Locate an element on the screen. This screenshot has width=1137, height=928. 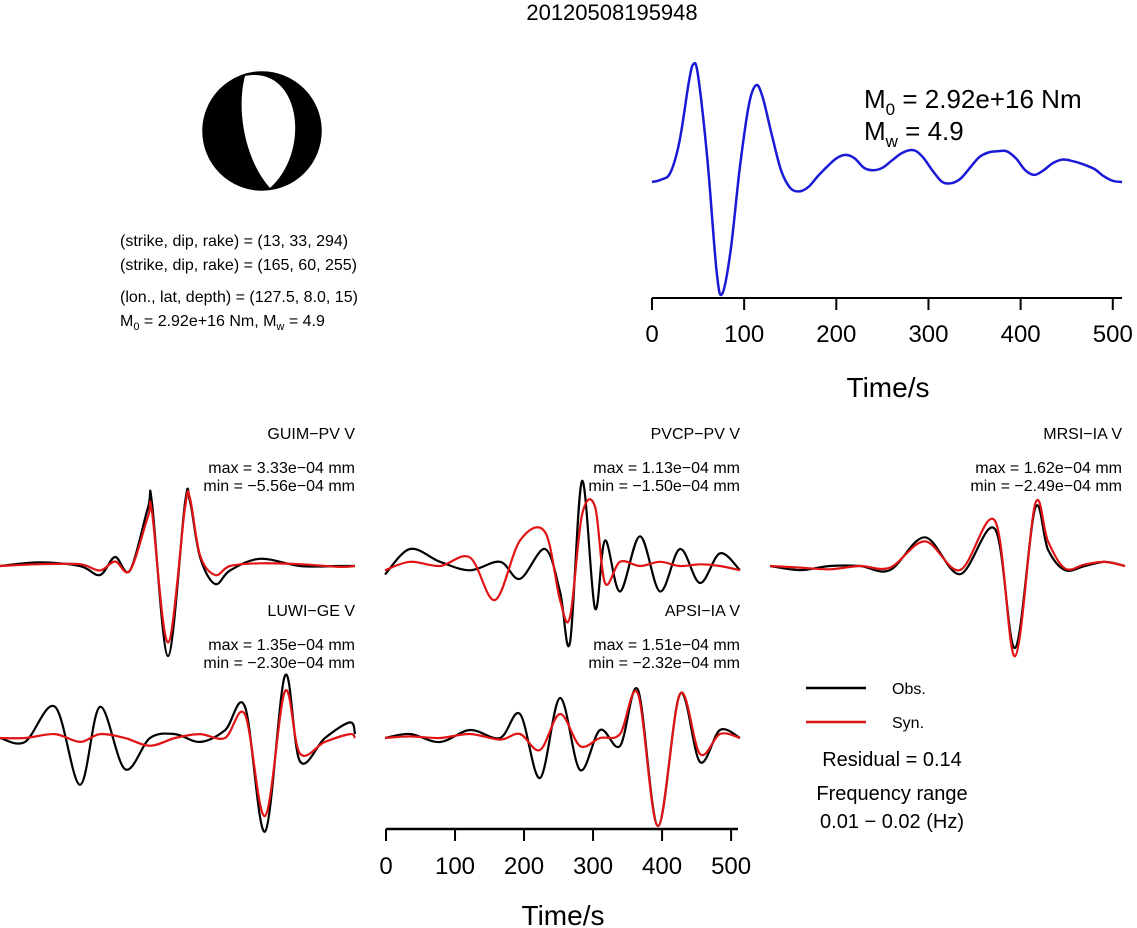
station-label: LUWI−GE V is located at coordinates (311, 611).